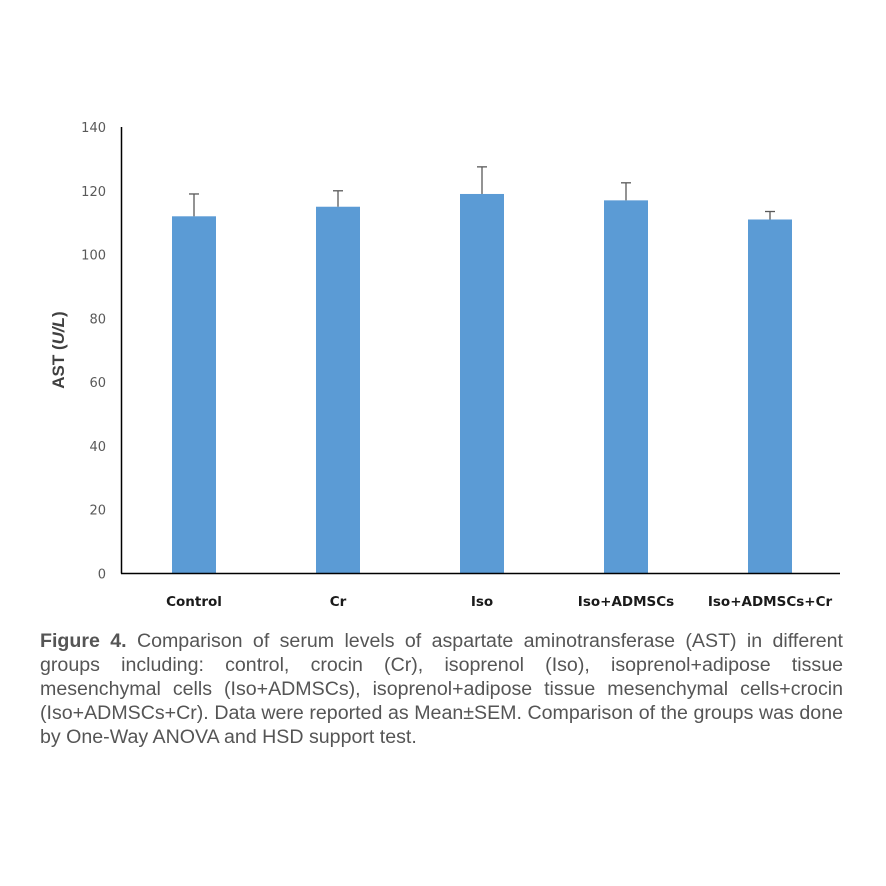 This screenshot has height=886, width=886. I want to click on x-tick-label: Iso, so click(482, 602).